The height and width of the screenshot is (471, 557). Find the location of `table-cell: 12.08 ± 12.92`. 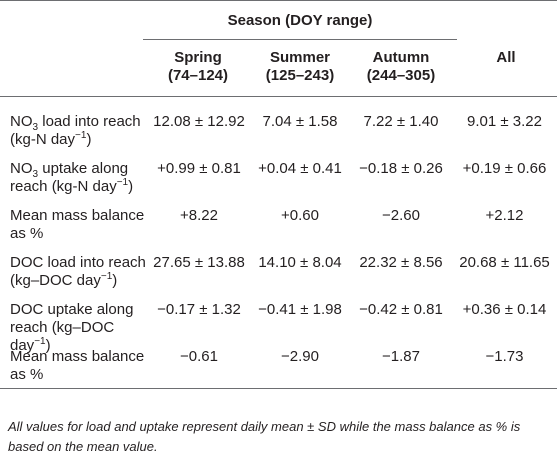

table-cell: 12.08 ± 12.92 is located at coordinates (199, 121).